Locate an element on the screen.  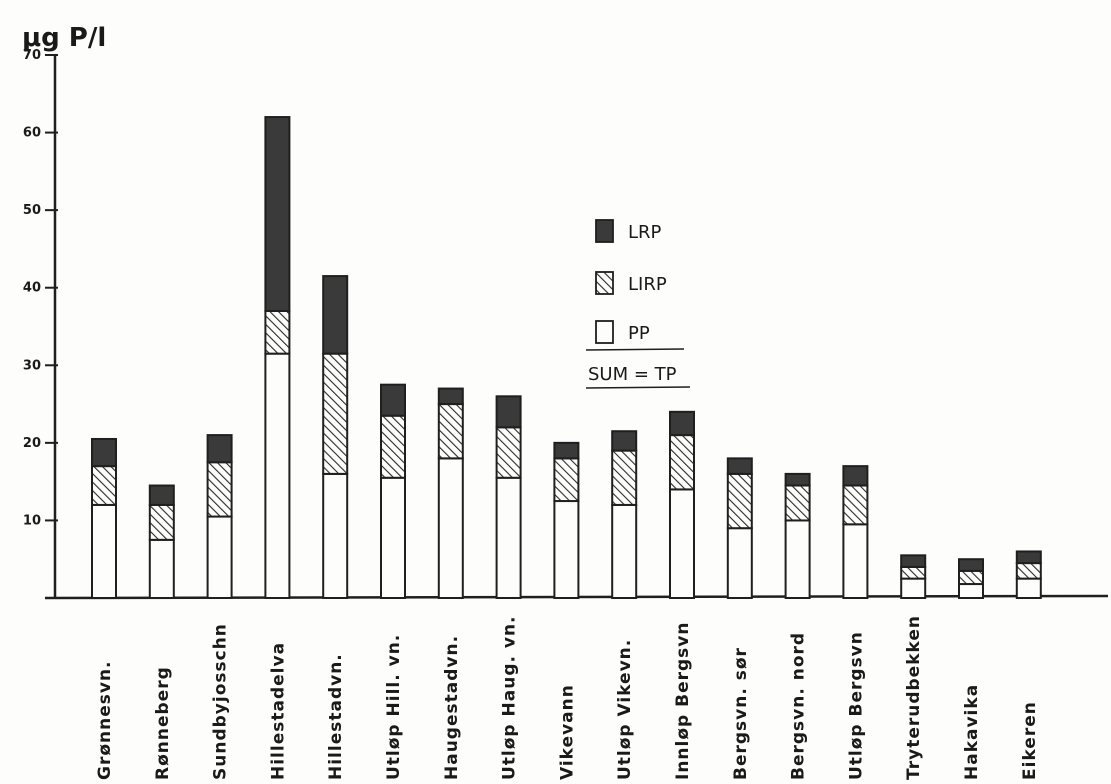
y-tick-label: 10 is located at coordinates (32, 520).